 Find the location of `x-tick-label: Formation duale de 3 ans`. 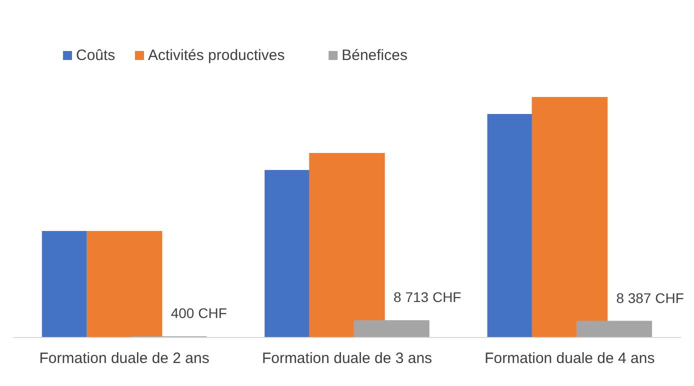

x-tick-label: Formation duale de 3 ans is located at coordinates (347, 358).